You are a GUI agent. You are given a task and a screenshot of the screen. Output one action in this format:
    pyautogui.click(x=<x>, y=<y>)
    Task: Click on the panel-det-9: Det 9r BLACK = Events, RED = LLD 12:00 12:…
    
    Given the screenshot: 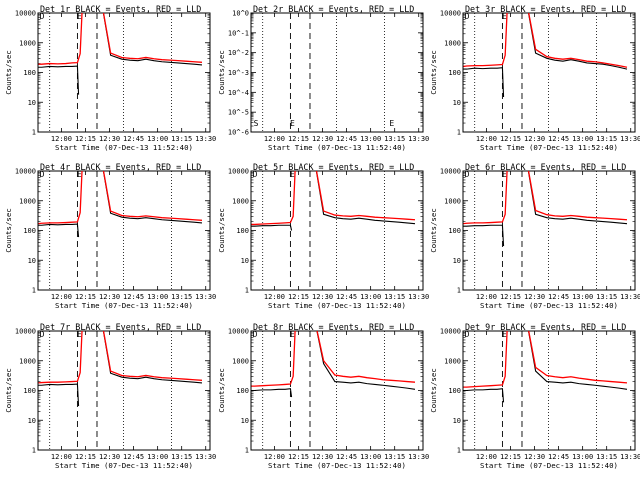 What is the action you would take?
    pyautogui.click(x=534, y=396)
    